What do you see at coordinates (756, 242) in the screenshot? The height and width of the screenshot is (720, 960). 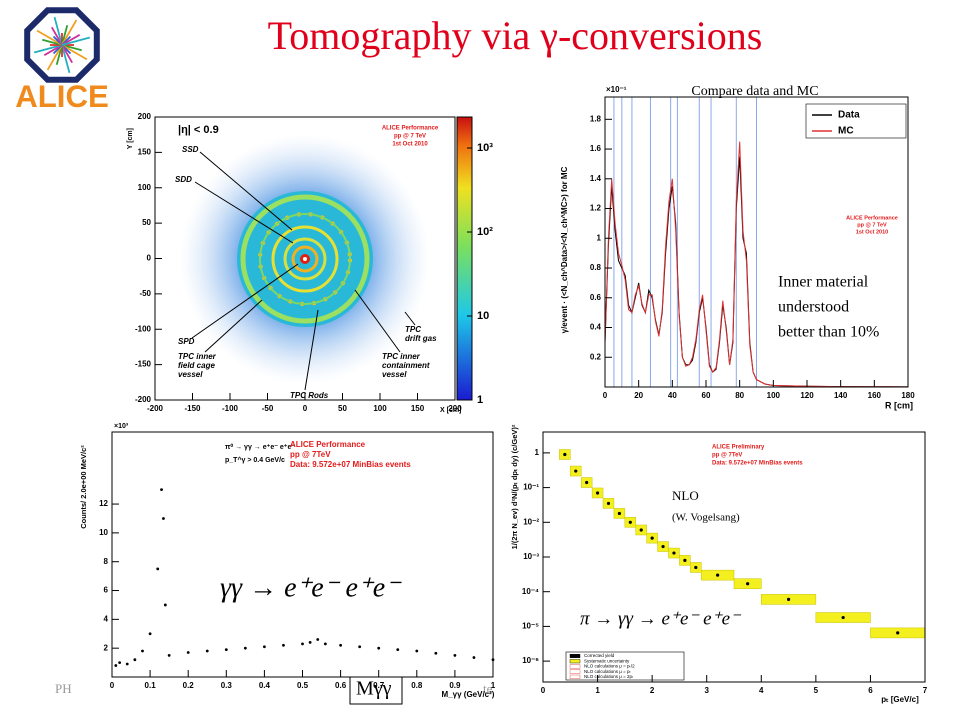 I see `plot-frame` at bounding box center [756, 242].